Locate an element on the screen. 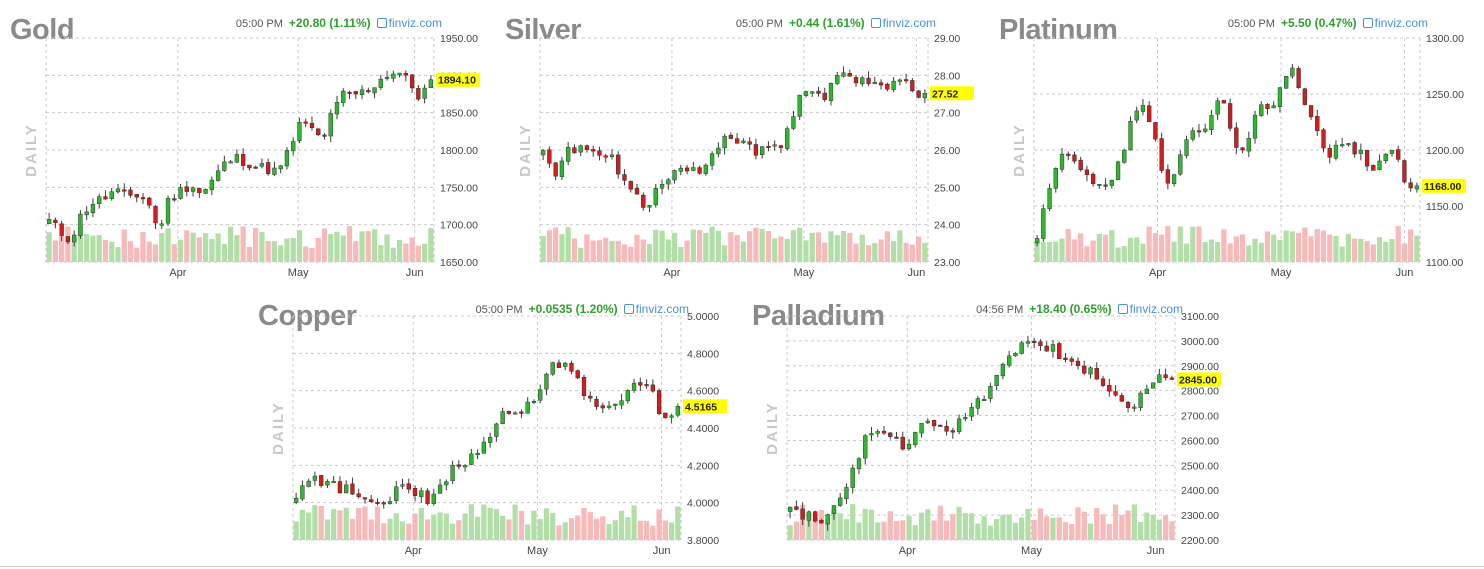 The height and width of the screenshot is (569, 1484). gold-ytick-3: 1800.00 is located at coordinates (459, 151).